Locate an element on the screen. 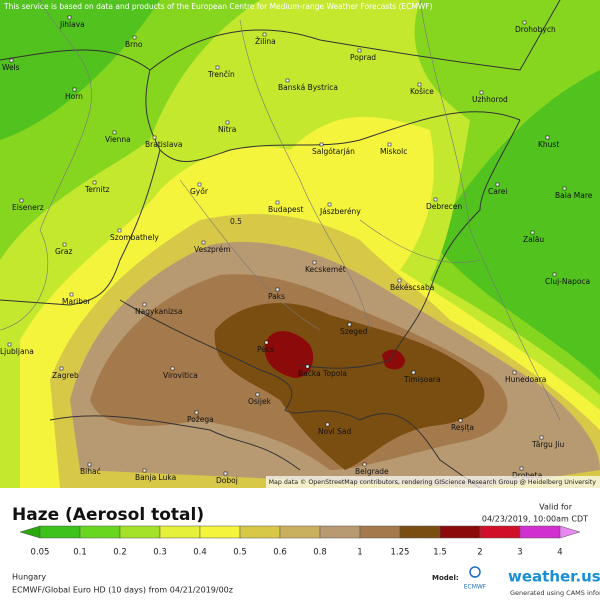 Image resolution: width=600 pixels, height=604 pixels. city-label: Doboj is located at coordinates (227, 480).